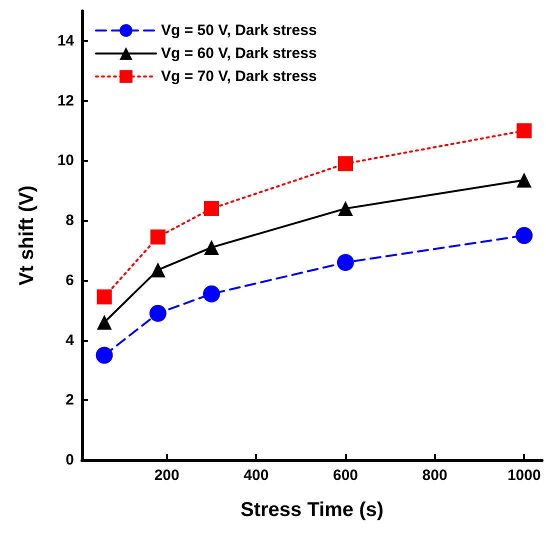 This screenshot has height=533, width=546. Describe the element at coordinates (345, 475) in the screenshot. I see `x-tick-label: 600` at that location.